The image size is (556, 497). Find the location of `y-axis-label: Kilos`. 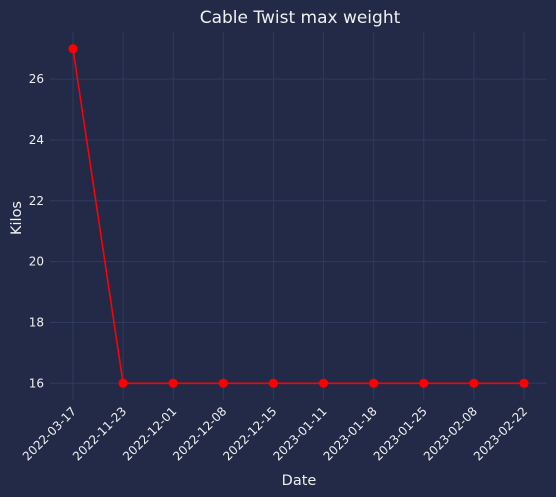

y-axis-label: Kilos is located at coordinates (17, 218).